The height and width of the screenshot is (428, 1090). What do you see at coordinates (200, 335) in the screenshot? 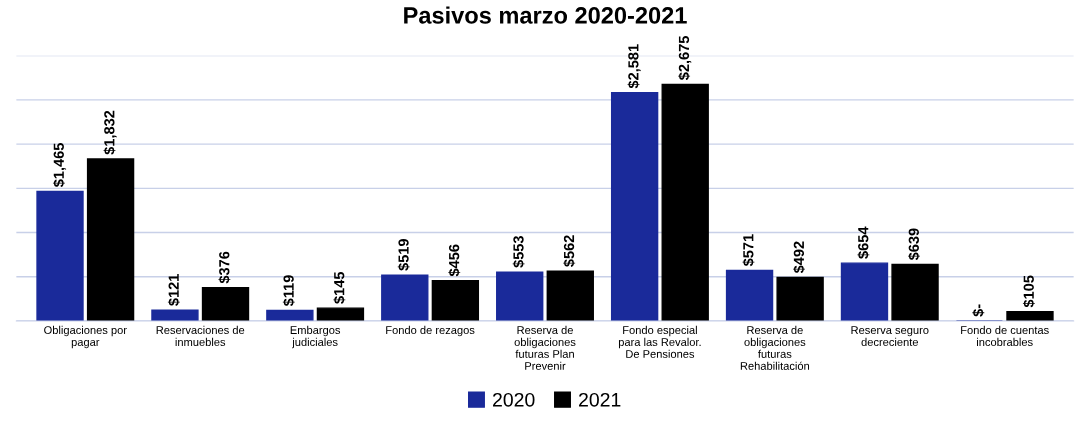
I see `x-tick-label: Reservaciones de inmuebles` at bounding box center [200, 335].